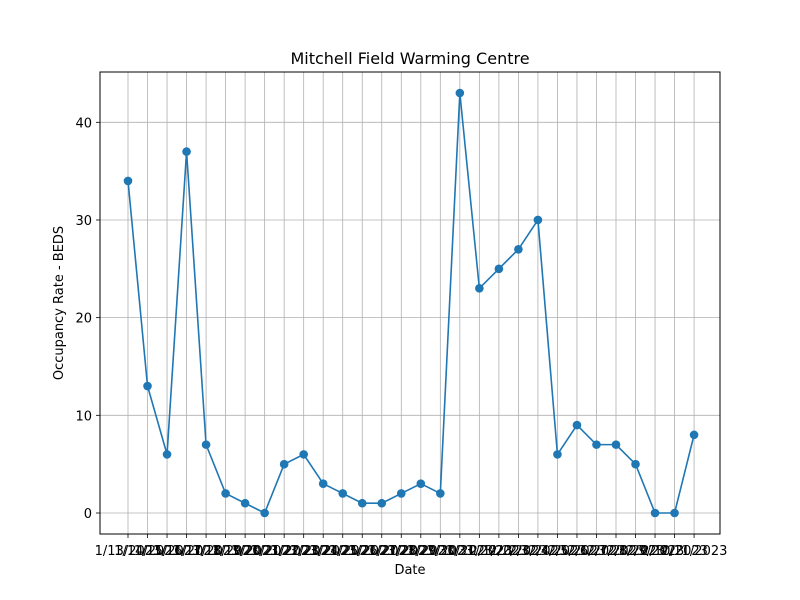 The height and width of the screenshot is (600, 800). I want to click on x-tick-label: 1/31/2023, so click(479, 551).